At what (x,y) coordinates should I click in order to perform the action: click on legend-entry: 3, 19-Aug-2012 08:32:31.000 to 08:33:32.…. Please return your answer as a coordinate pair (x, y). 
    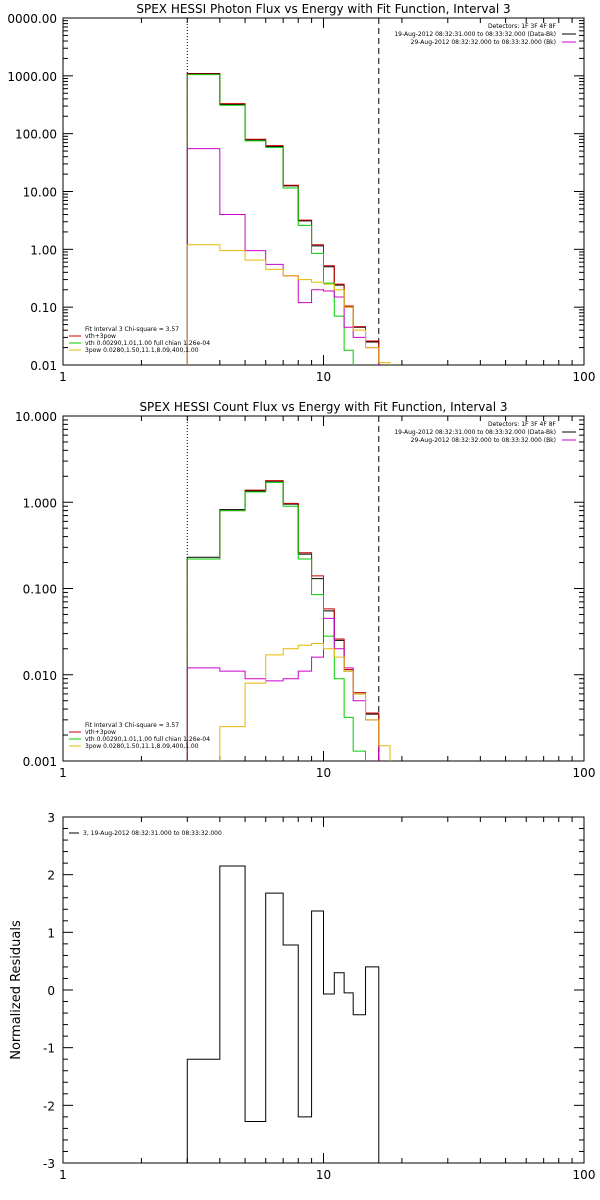
    Looking at the image, I should click on (152, 833).